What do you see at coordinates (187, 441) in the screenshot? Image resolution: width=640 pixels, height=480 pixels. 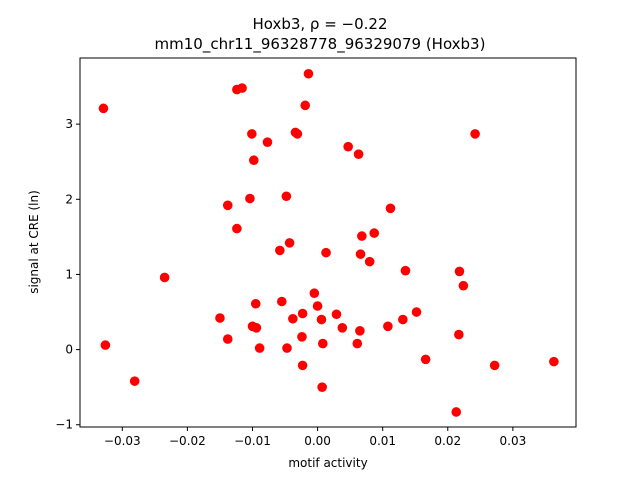 I see `x-tick-label: −0.02` at bounding box center [187, 441].